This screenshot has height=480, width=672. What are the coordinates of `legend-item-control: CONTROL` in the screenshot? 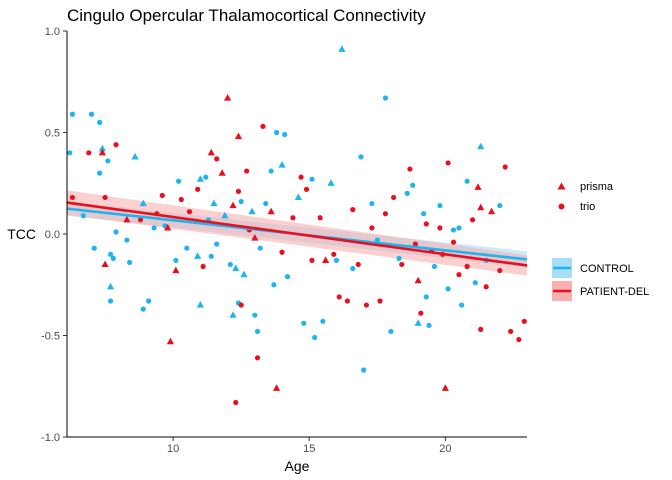 It's located at (593, 268).